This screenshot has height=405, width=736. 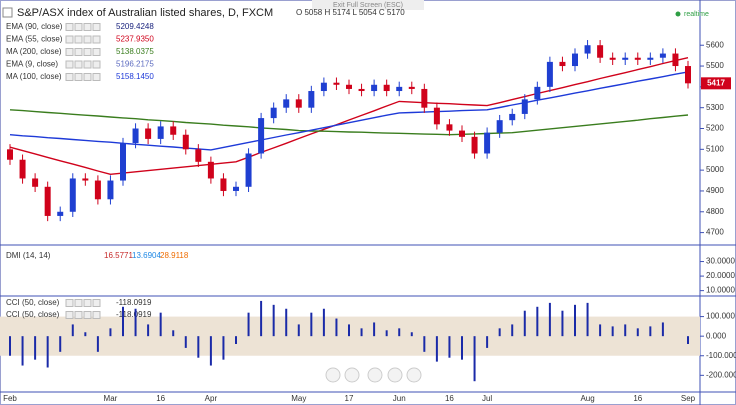 What do you see at coordinates (349, 398) in the screenshot?
I see `x-tick-label: 17` at bounding box center [349, 398].